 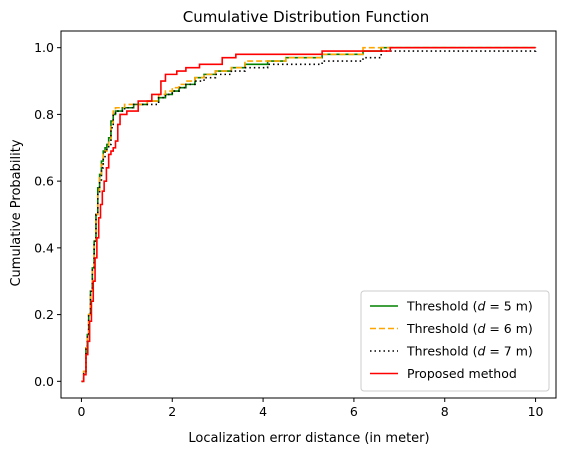 What do you see at coordinates (81, 411) in the screenshot?
I see `x-tick-label: 0` at bounding box center [81, 411].